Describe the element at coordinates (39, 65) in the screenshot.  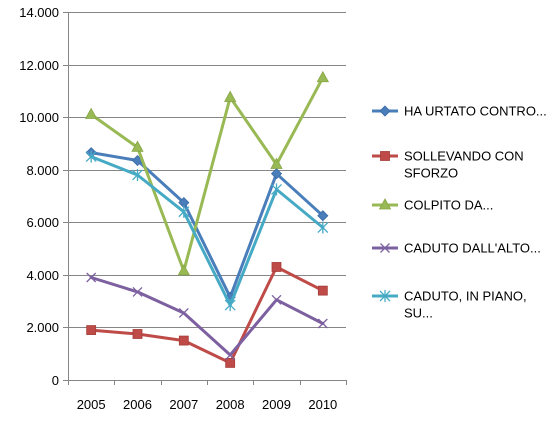
I see `y-tick-label: 12.000` at that location.